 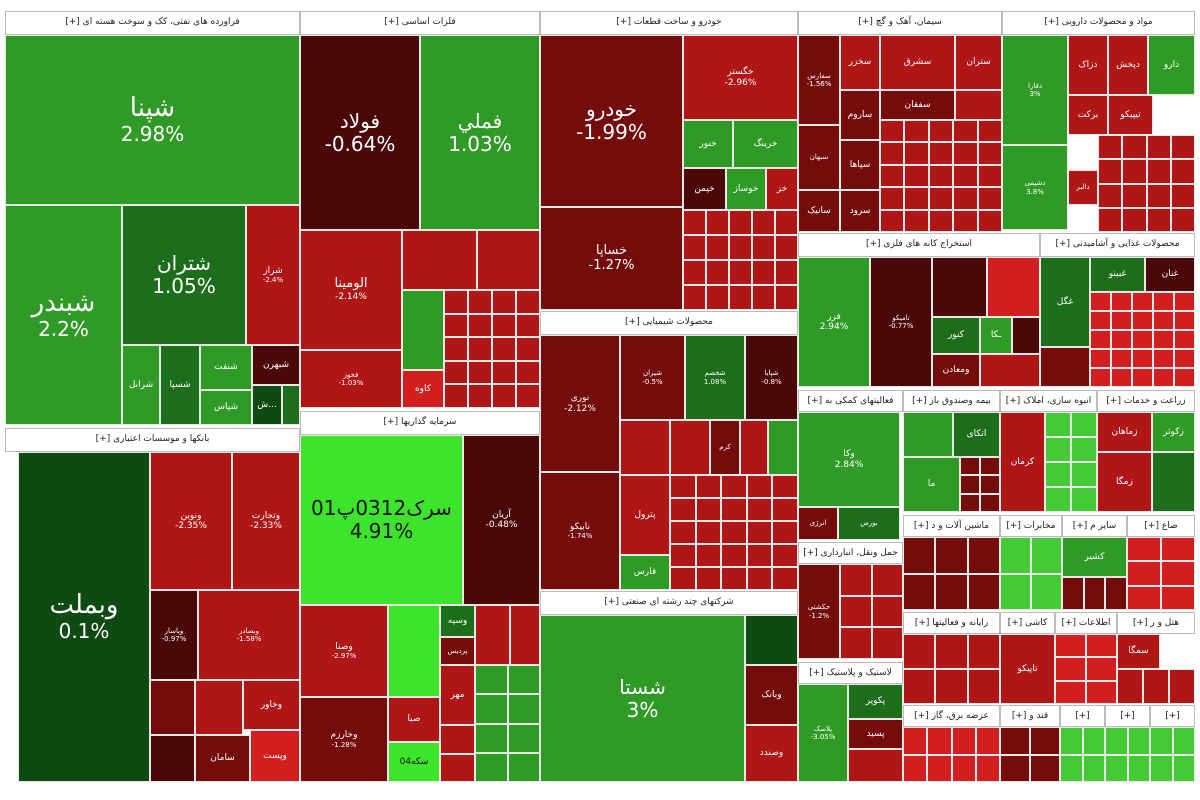 What do you see at coordinates (1030, 716) in the screenshot?
I see `sector-header-wood: قند و [+]` at bounding box center [1030, 716].